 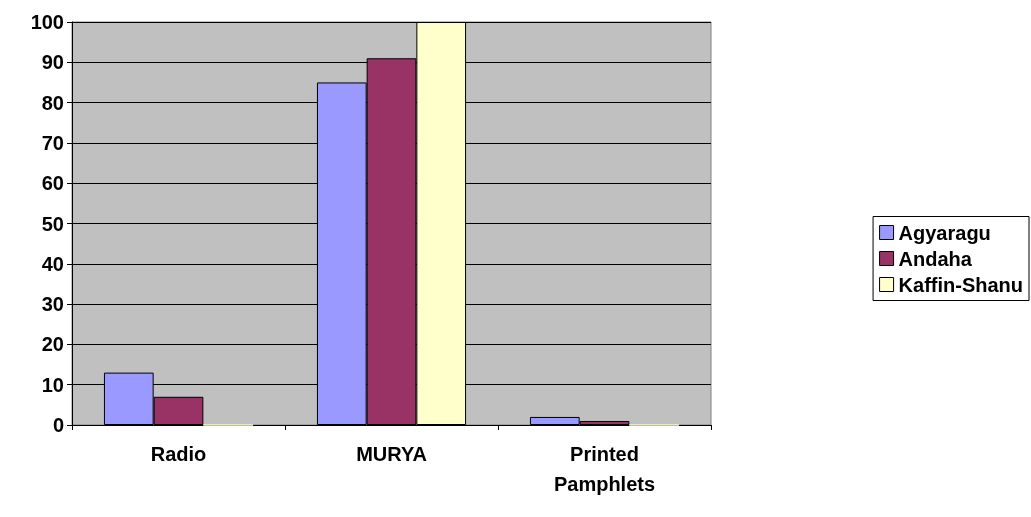 What do you see at coordinates (944, 232) in the screenshot?
I see `legend-label: Agyaragu` at bounding box center [944, 232].